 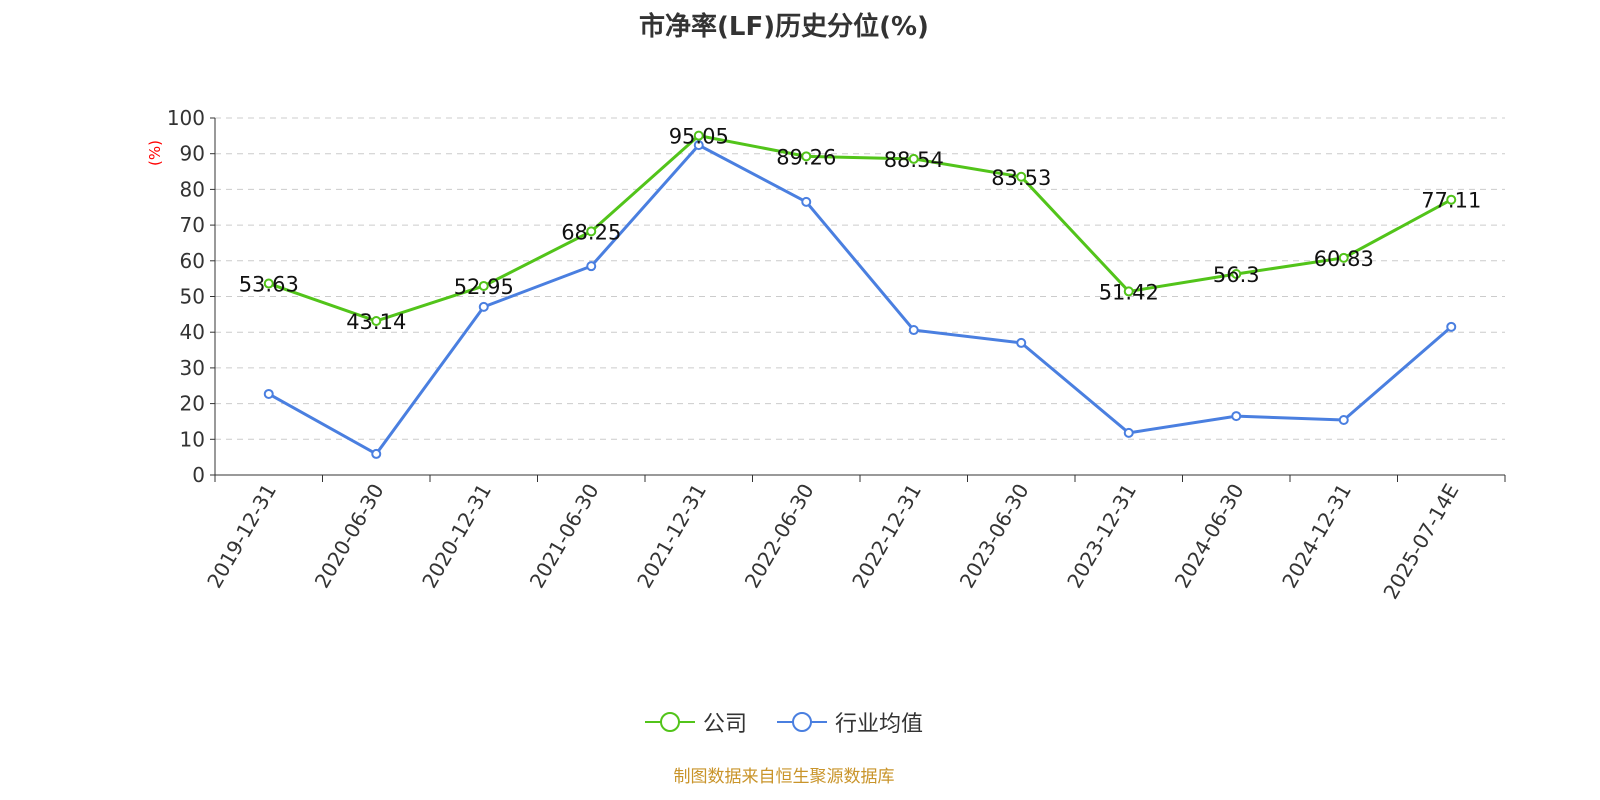 I want to click on legend-item-industry: 行业均值, so click(x=850, y=722).